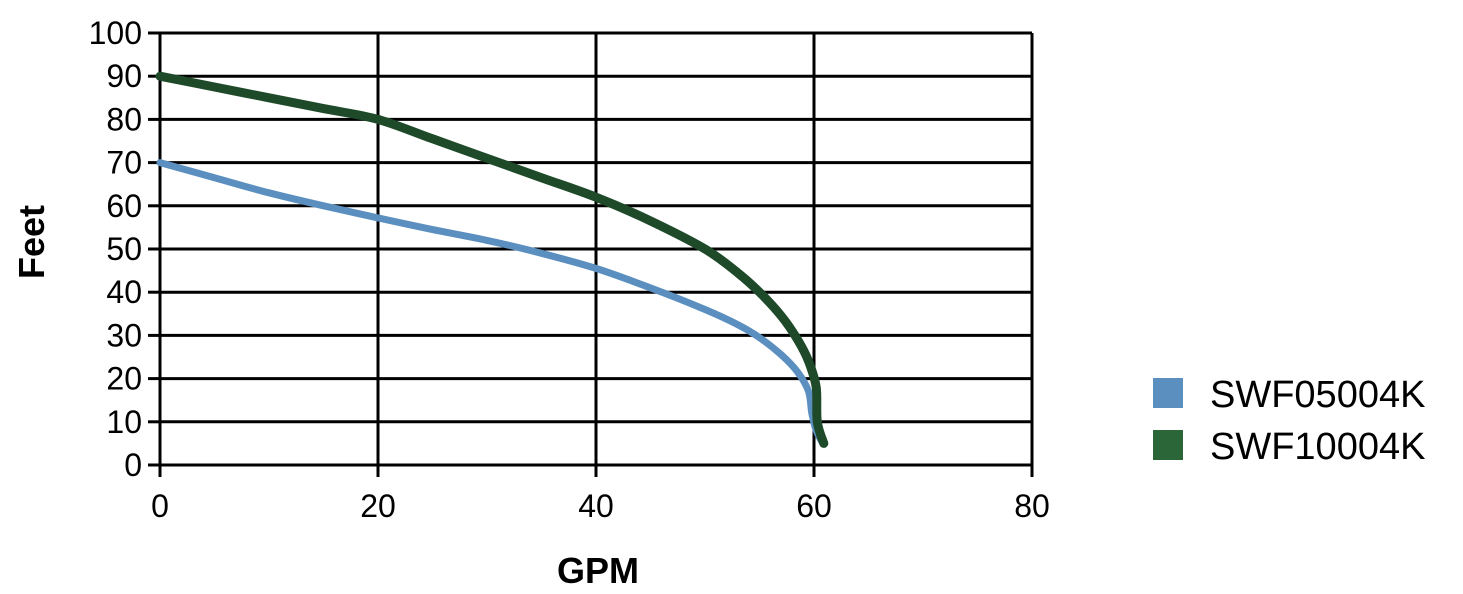  What do you see at coordinates (124, 249) in the screenshot?
I see `y-tick-label-50: 50` at bounding box center [124, 249].